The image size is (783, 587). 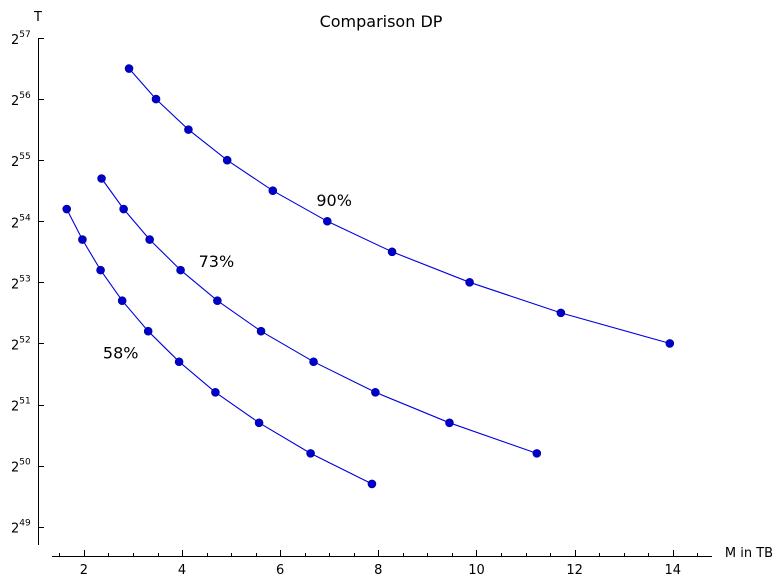 I want to click on x-tick-label: 12, so click(x=574, y=570).